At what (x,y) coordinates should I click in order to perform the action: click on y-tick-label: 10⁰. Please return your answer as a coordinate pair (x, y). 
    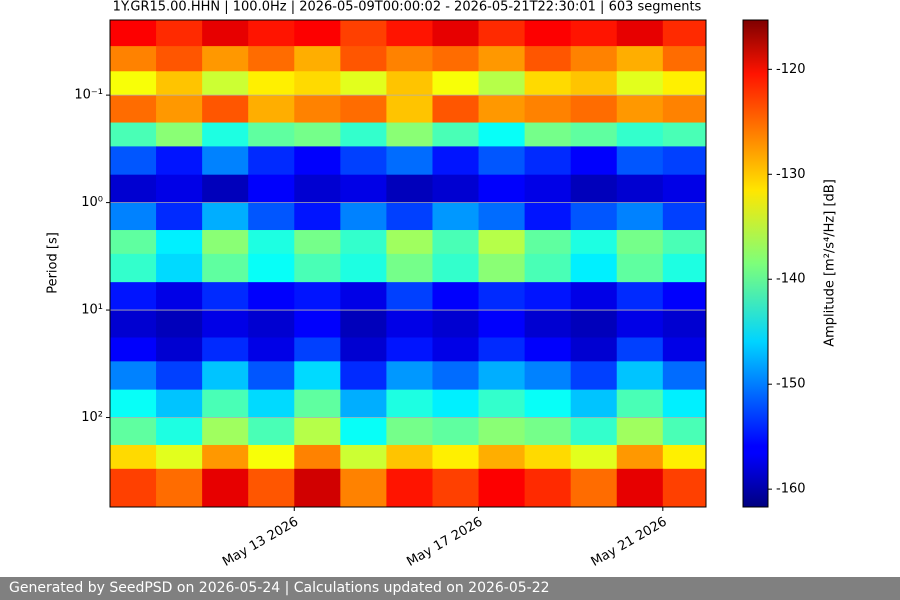
    Looking at the image, I should click on (92, 202).